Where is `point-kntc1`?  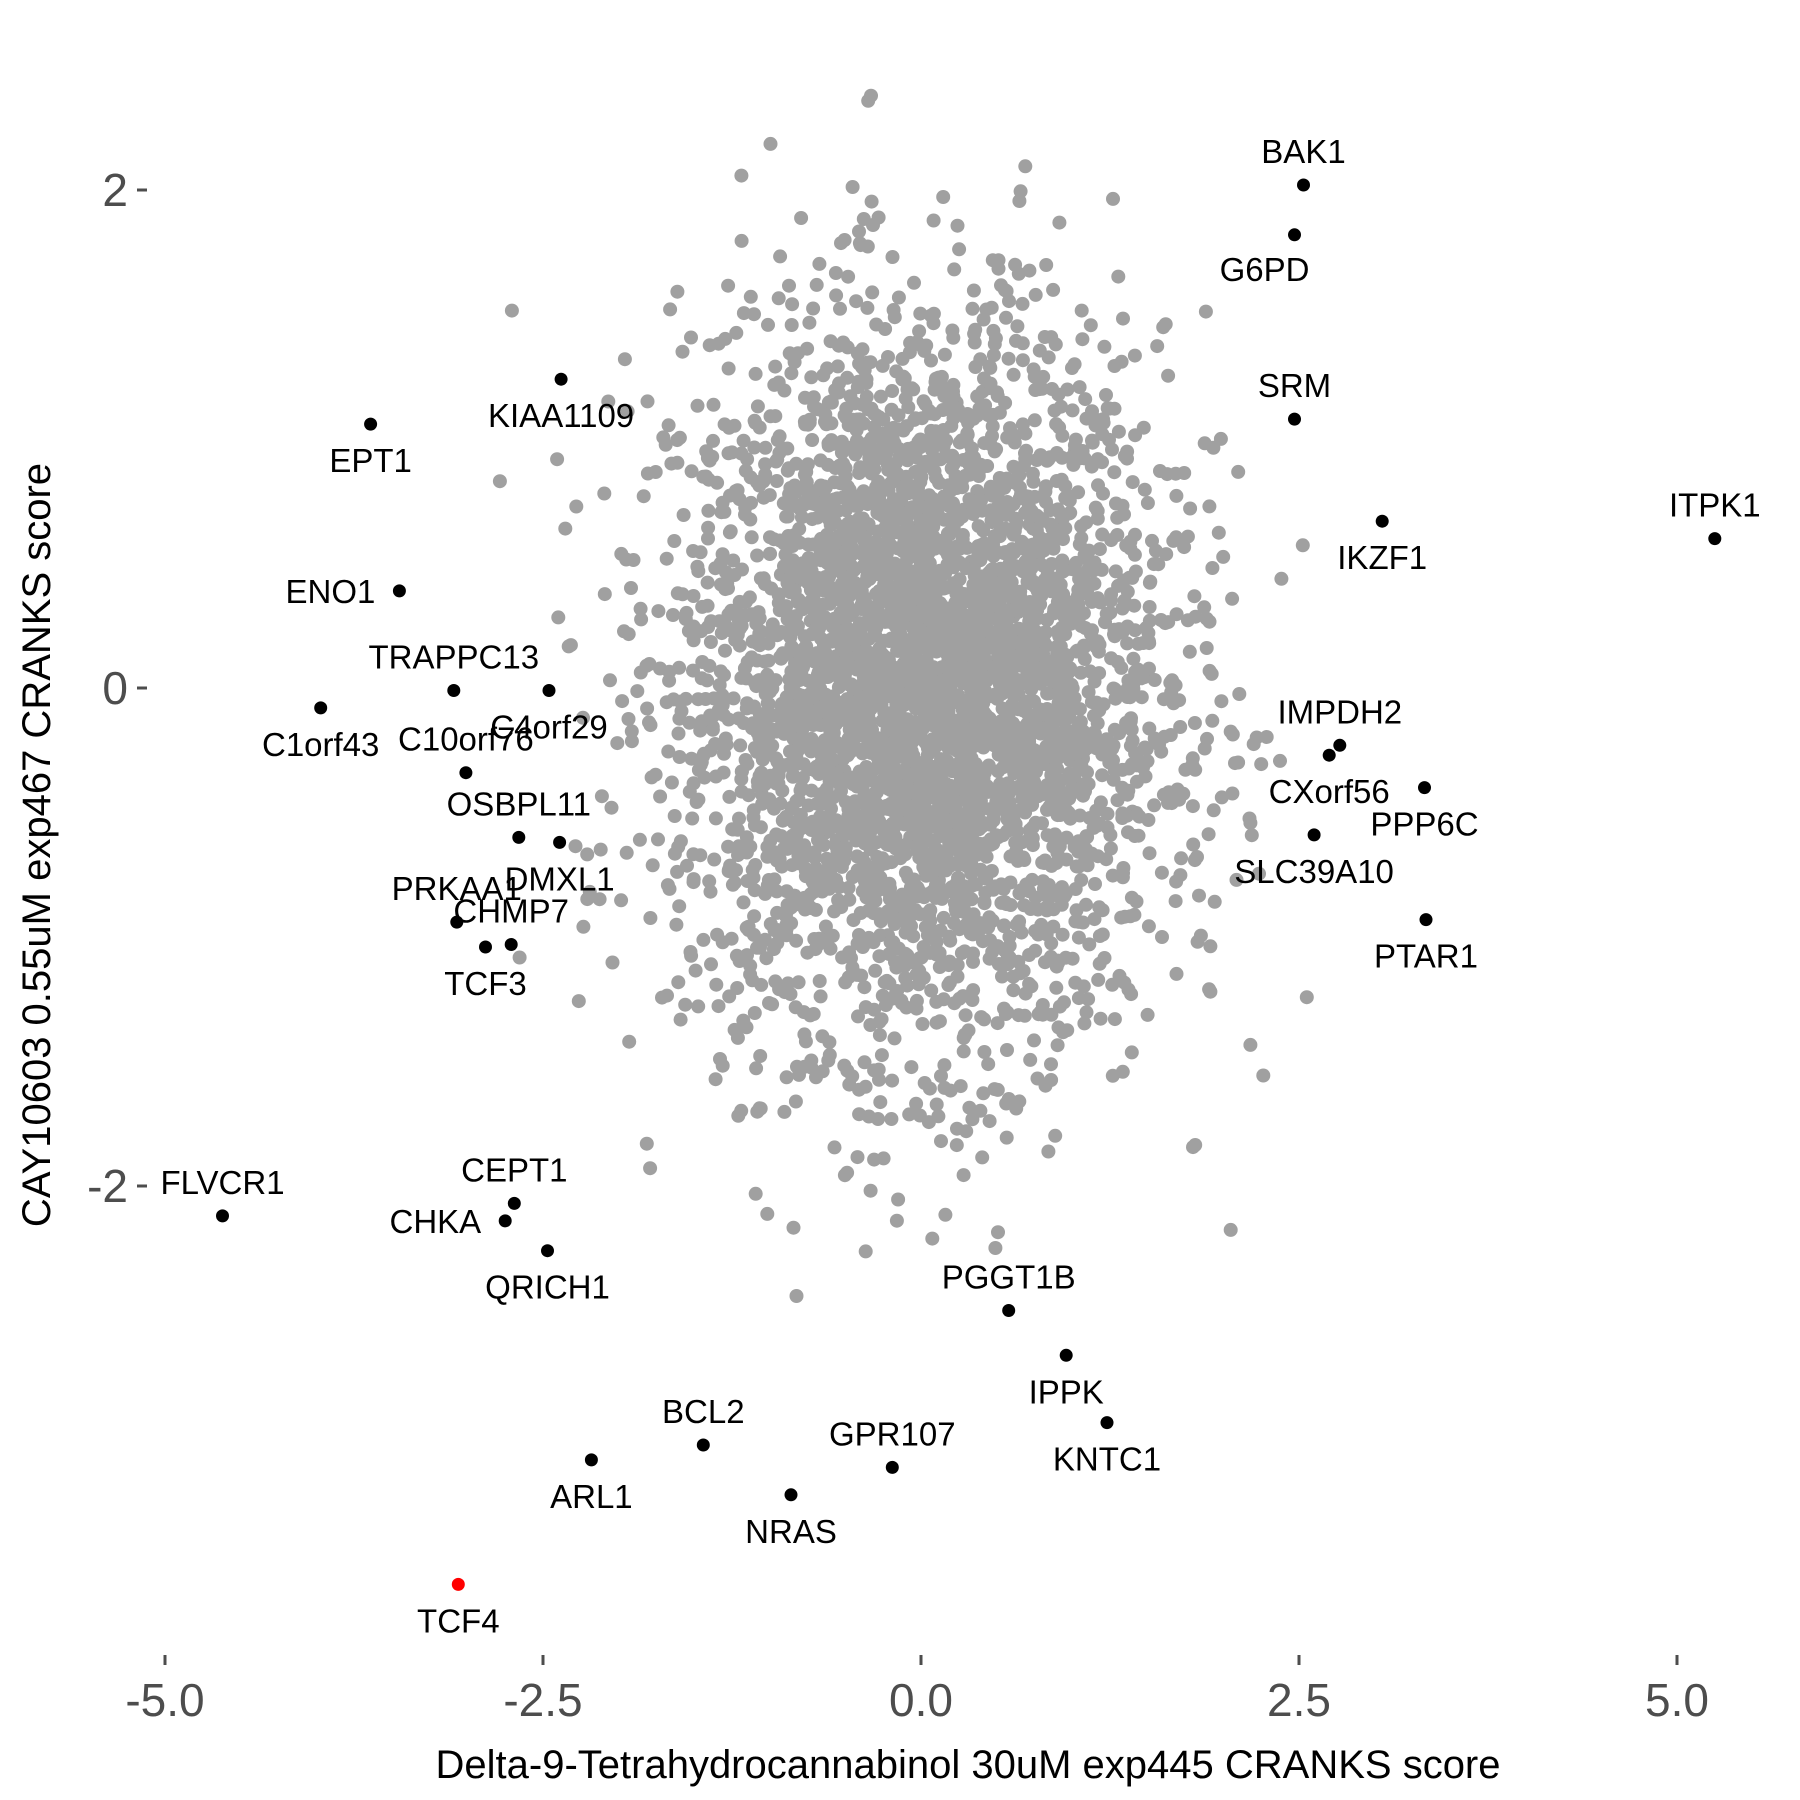 point-kntc1 is located at coordinates (1107, 1423).